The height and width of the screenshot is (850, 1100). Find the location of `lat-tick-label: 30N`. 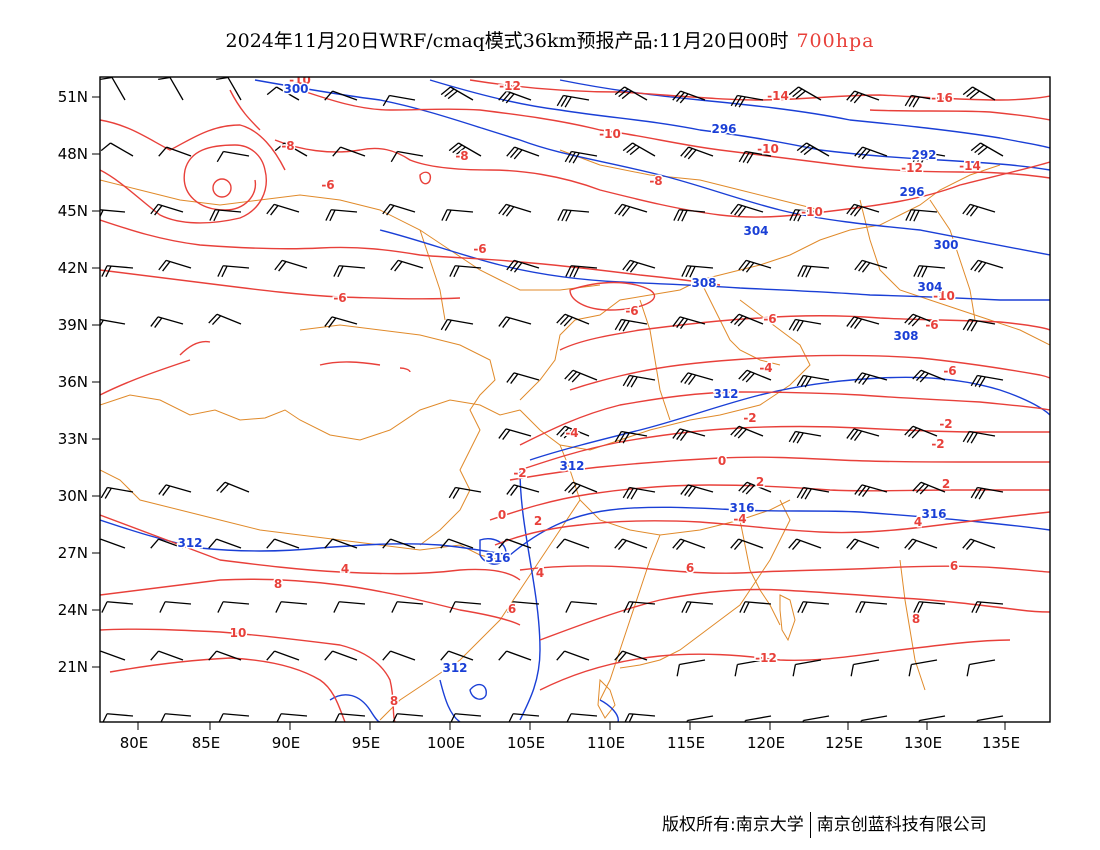

lat-tick-label: 30N is located at coordinates (73, 496).